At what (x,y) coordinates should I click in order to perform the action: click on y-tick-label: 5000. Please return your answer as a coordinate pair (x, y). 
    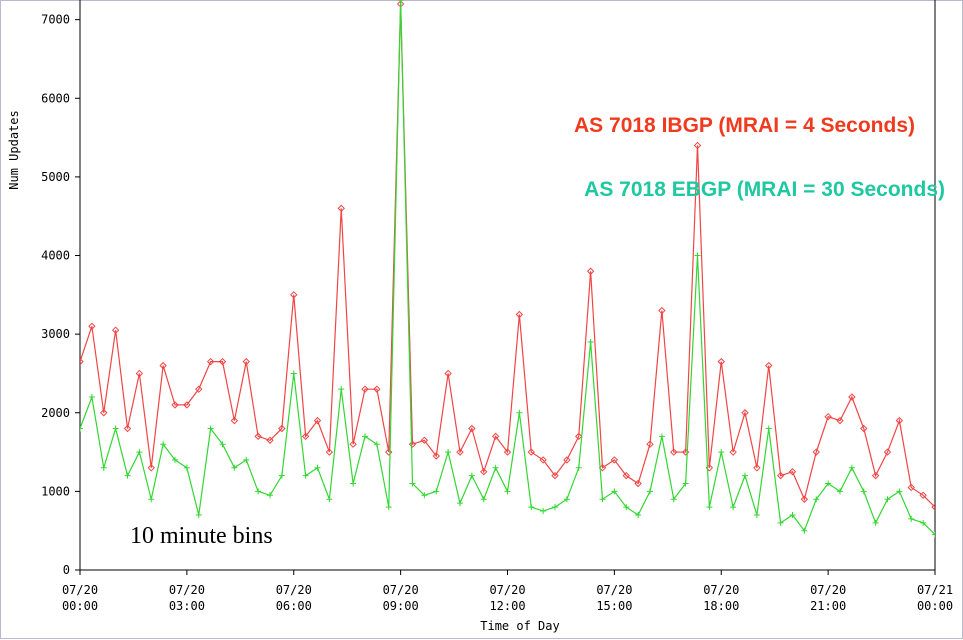
    Looking at the image, I should click on (55, 177).